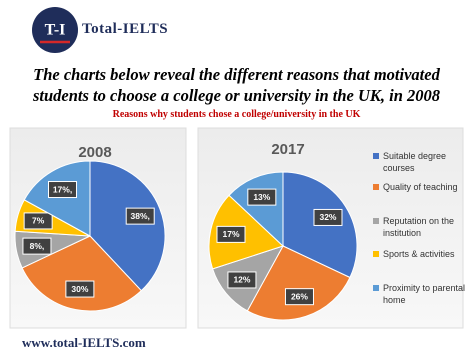  I want to click on data-label: 8%,, so click(37, 246).